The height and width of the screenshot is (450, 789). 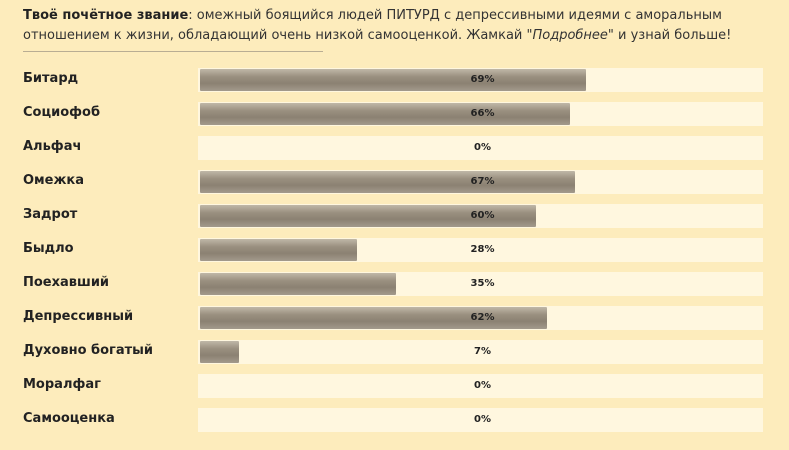 What do you see at coordinates (51, 78) in the screenshot?
I see `row-label: Битард` at bounding box center [51, 78].